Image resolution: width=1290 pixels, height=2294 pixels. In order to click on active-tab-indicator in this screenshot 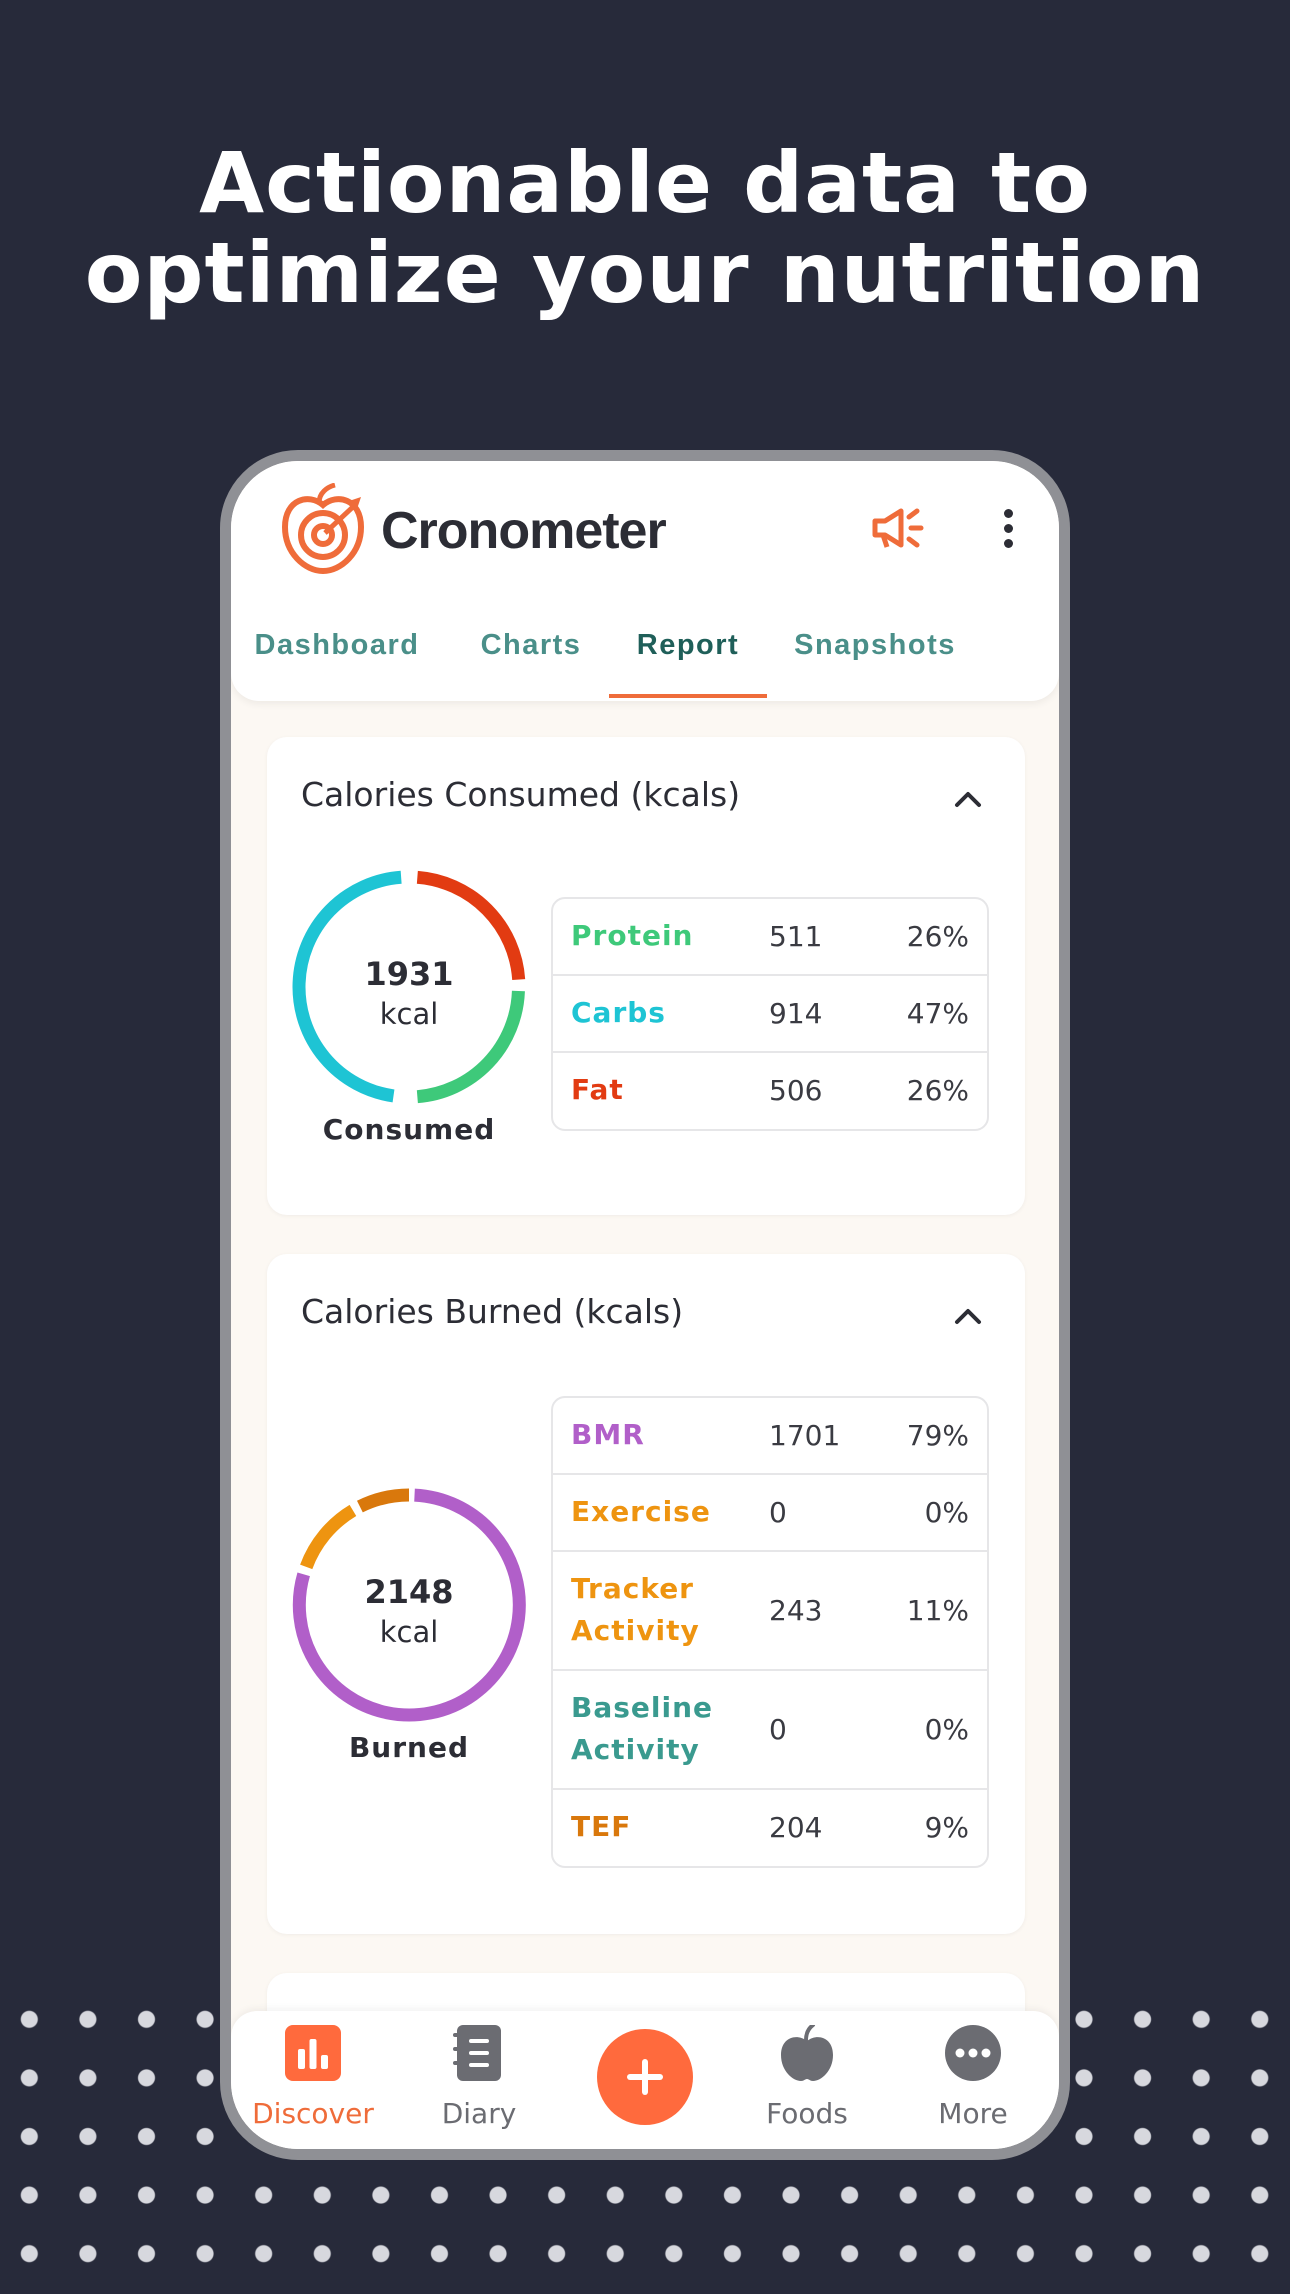, I will do `click(688, 696)`.